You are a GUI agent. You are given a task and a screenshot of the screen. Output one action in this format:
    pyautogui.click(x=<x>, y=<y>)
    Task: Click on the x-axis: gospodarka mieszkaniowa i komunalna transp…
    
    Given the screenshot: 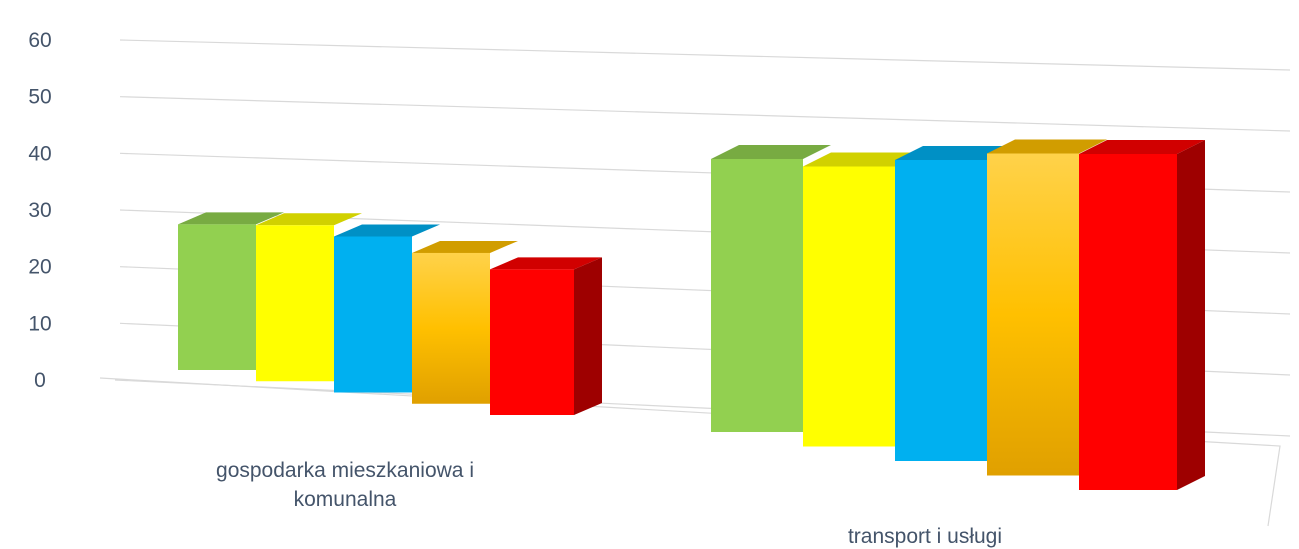 What is the action you would take?
    pyautogui.click(x=609, y=503)
    